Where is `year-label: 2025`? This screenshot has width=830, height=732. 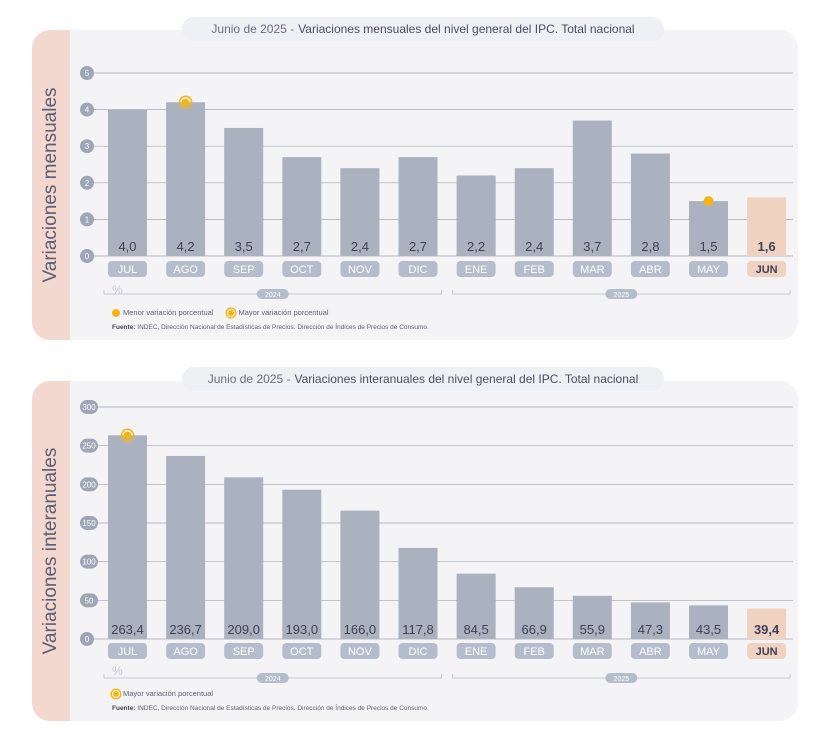 year-label: 2025 is located at coordinates (622, 295).